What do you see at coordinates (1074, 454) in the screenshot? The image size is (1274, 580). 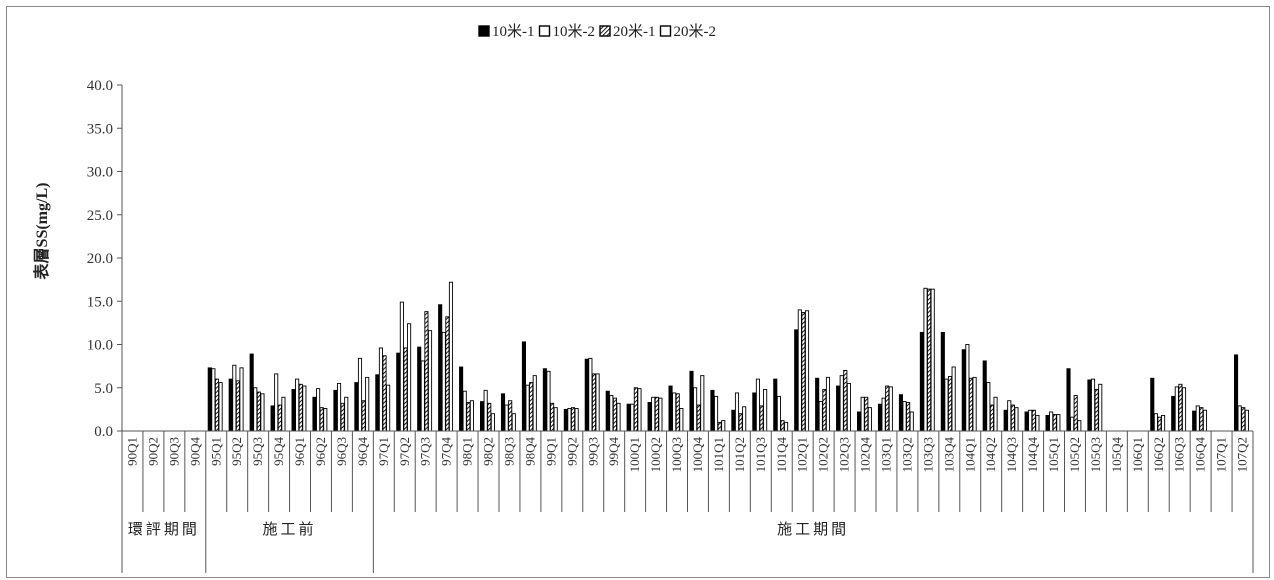 I see `x-tick-label: 105Q2` at bounding box center [1074, 454].